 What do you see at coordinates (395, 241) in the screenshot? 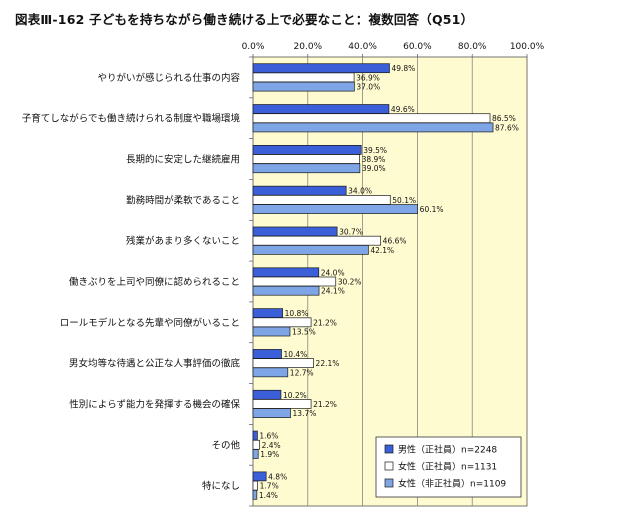
I see `data-label: 46.6%` at bounding box center [395, 241].